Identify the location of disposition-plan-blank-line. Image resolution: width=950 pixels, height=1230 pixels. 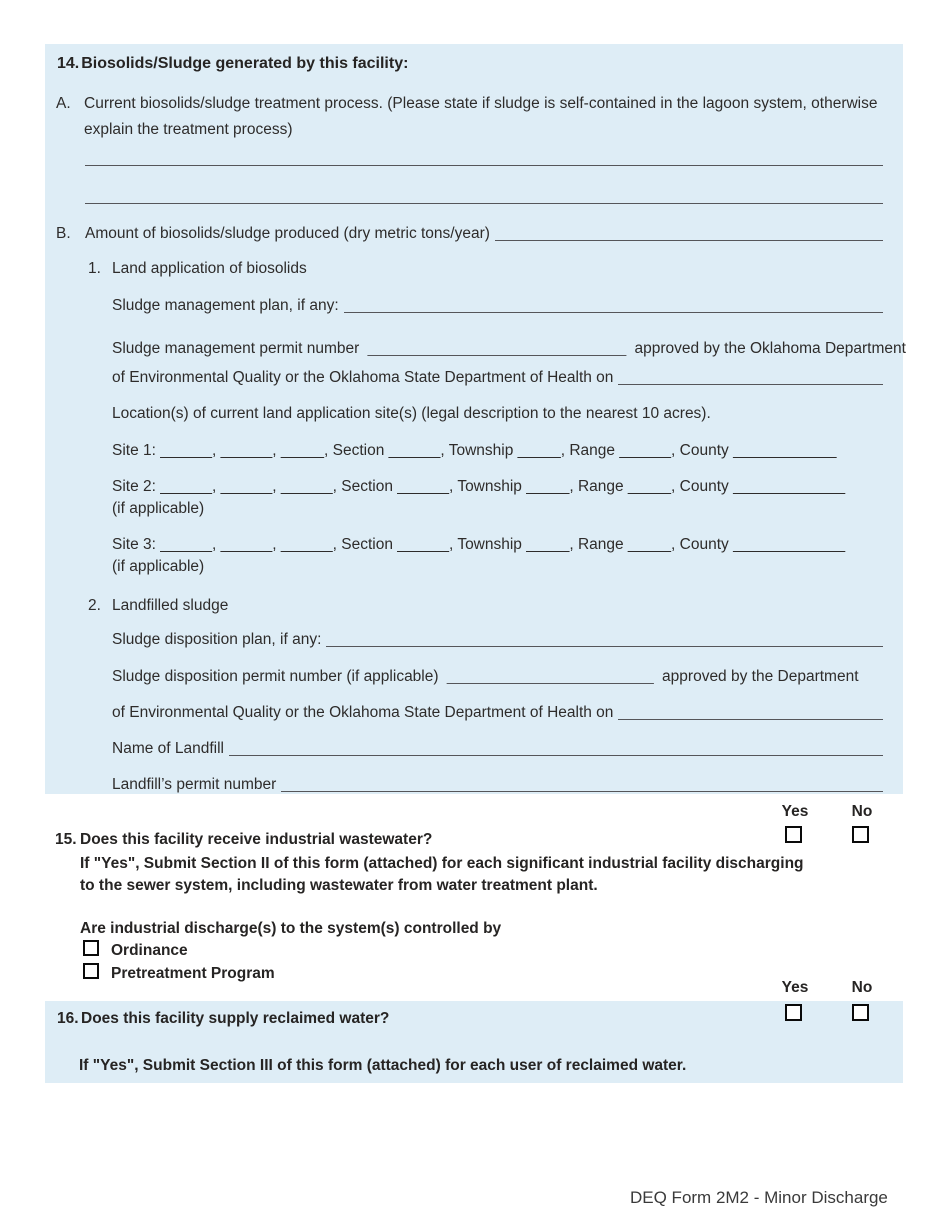
(604, 646).